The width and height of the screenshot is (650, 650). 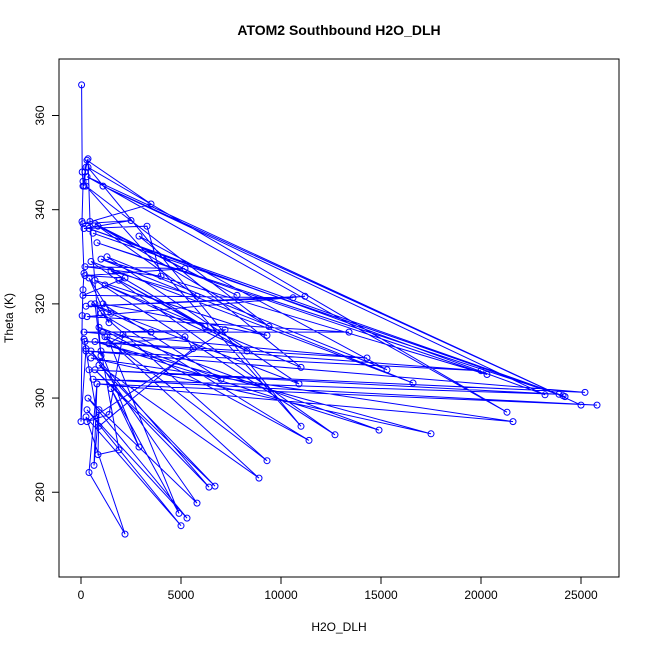 I want to click on y-tick-label: 360, so click(x=40, y=115).